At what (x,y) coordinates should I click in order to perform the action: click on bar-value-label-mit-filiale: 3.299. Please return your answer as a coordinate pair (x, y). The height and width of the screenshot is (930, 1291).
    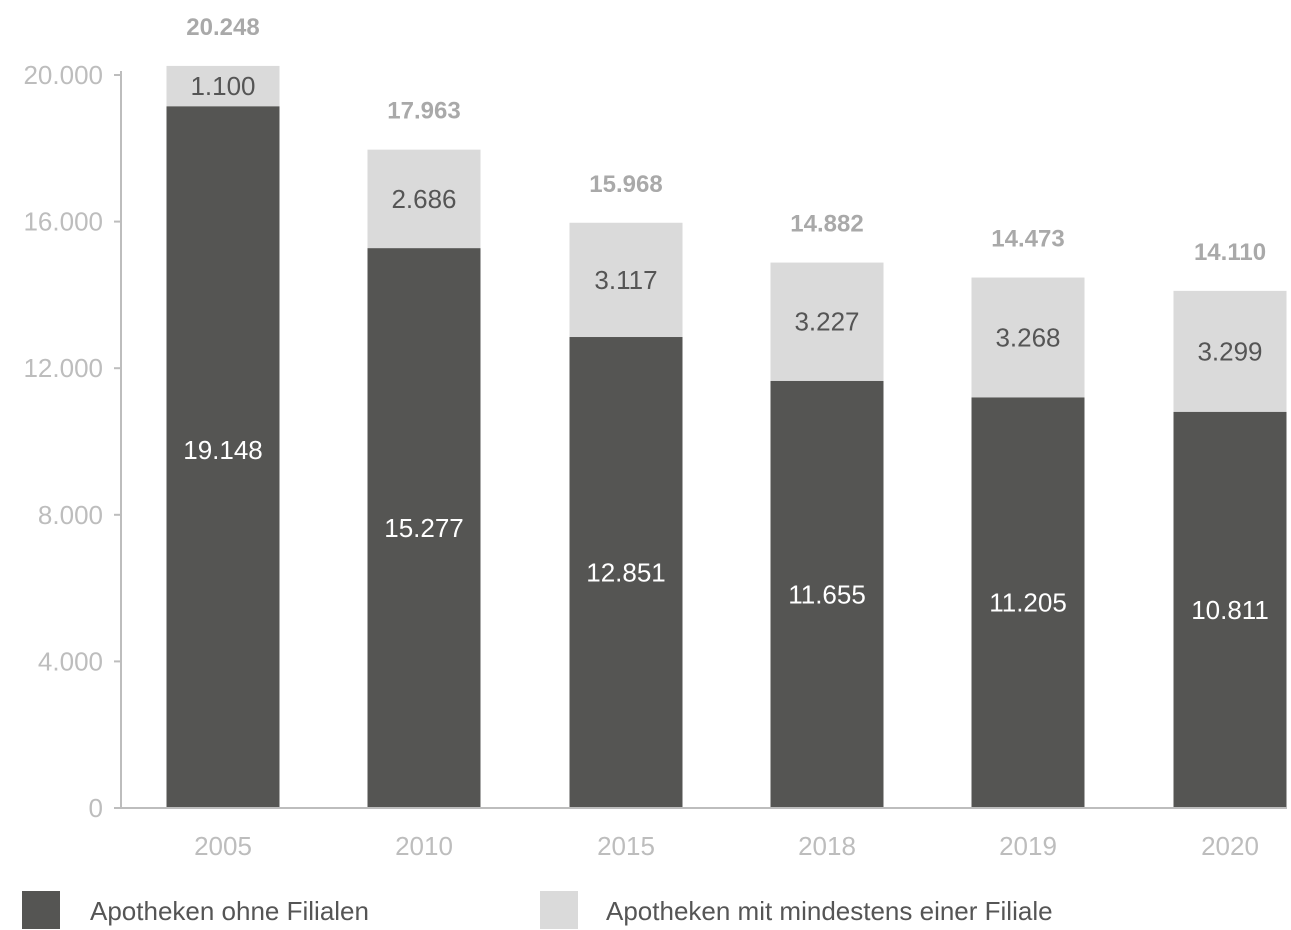
    Looking at the image, I should click on (1229, 351).